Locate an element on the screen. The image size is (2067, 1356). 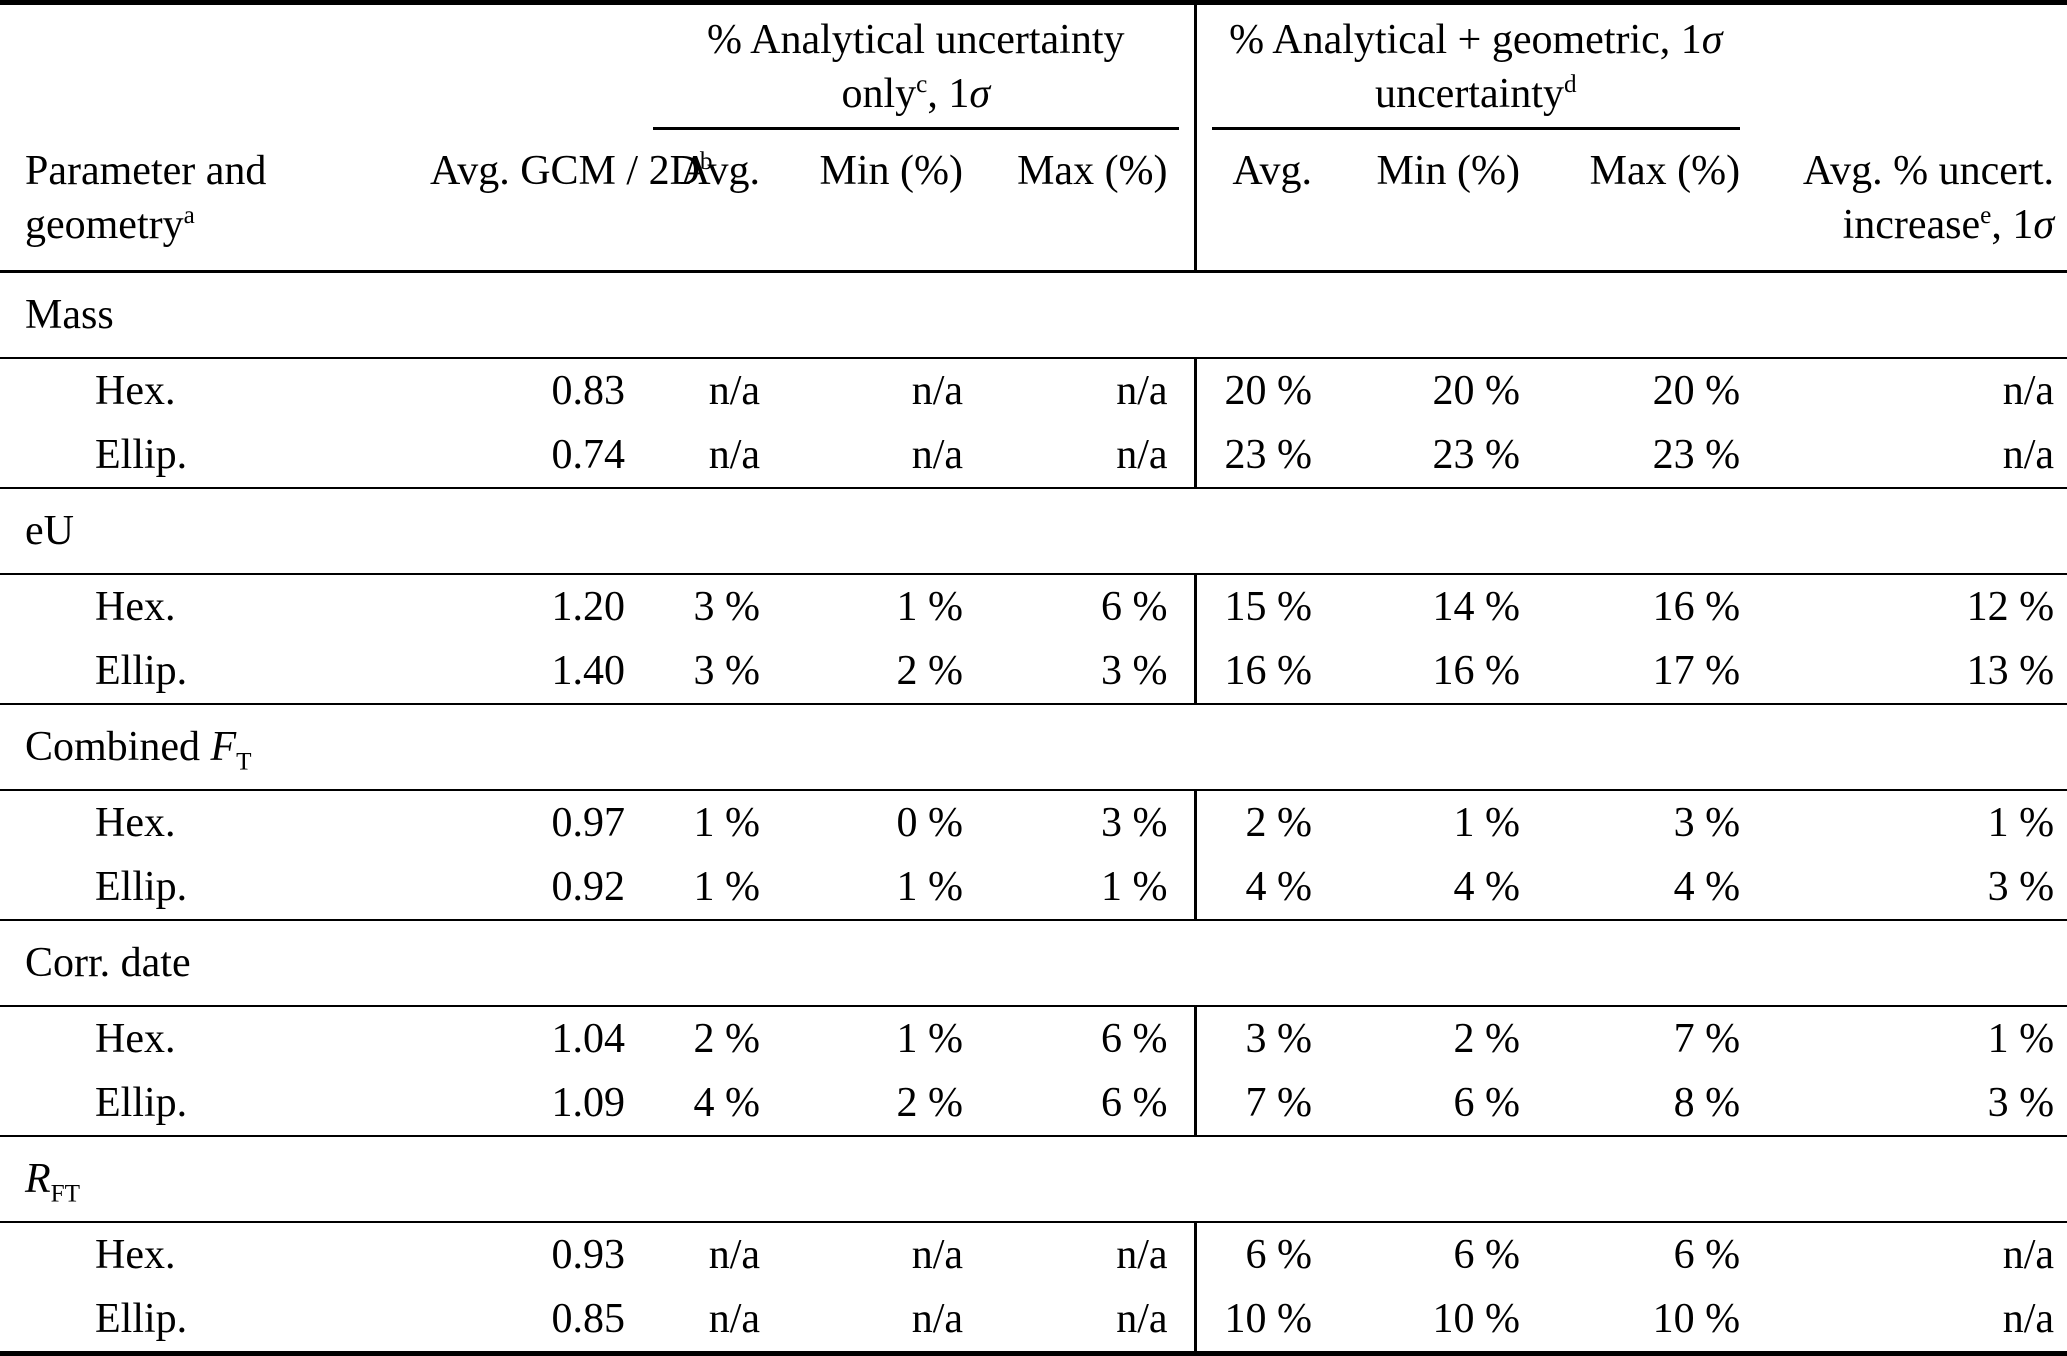
cell-geometric-max: 20 % is located at coordinates (1696, 391).